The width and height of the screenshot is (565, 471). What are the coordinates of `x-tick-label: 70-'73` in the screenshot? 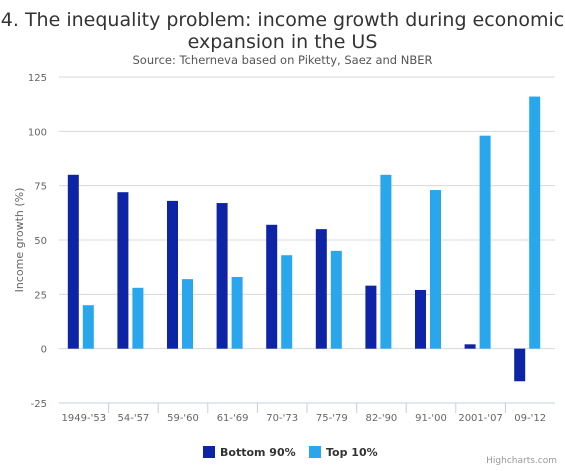 It's located at (282, 418).